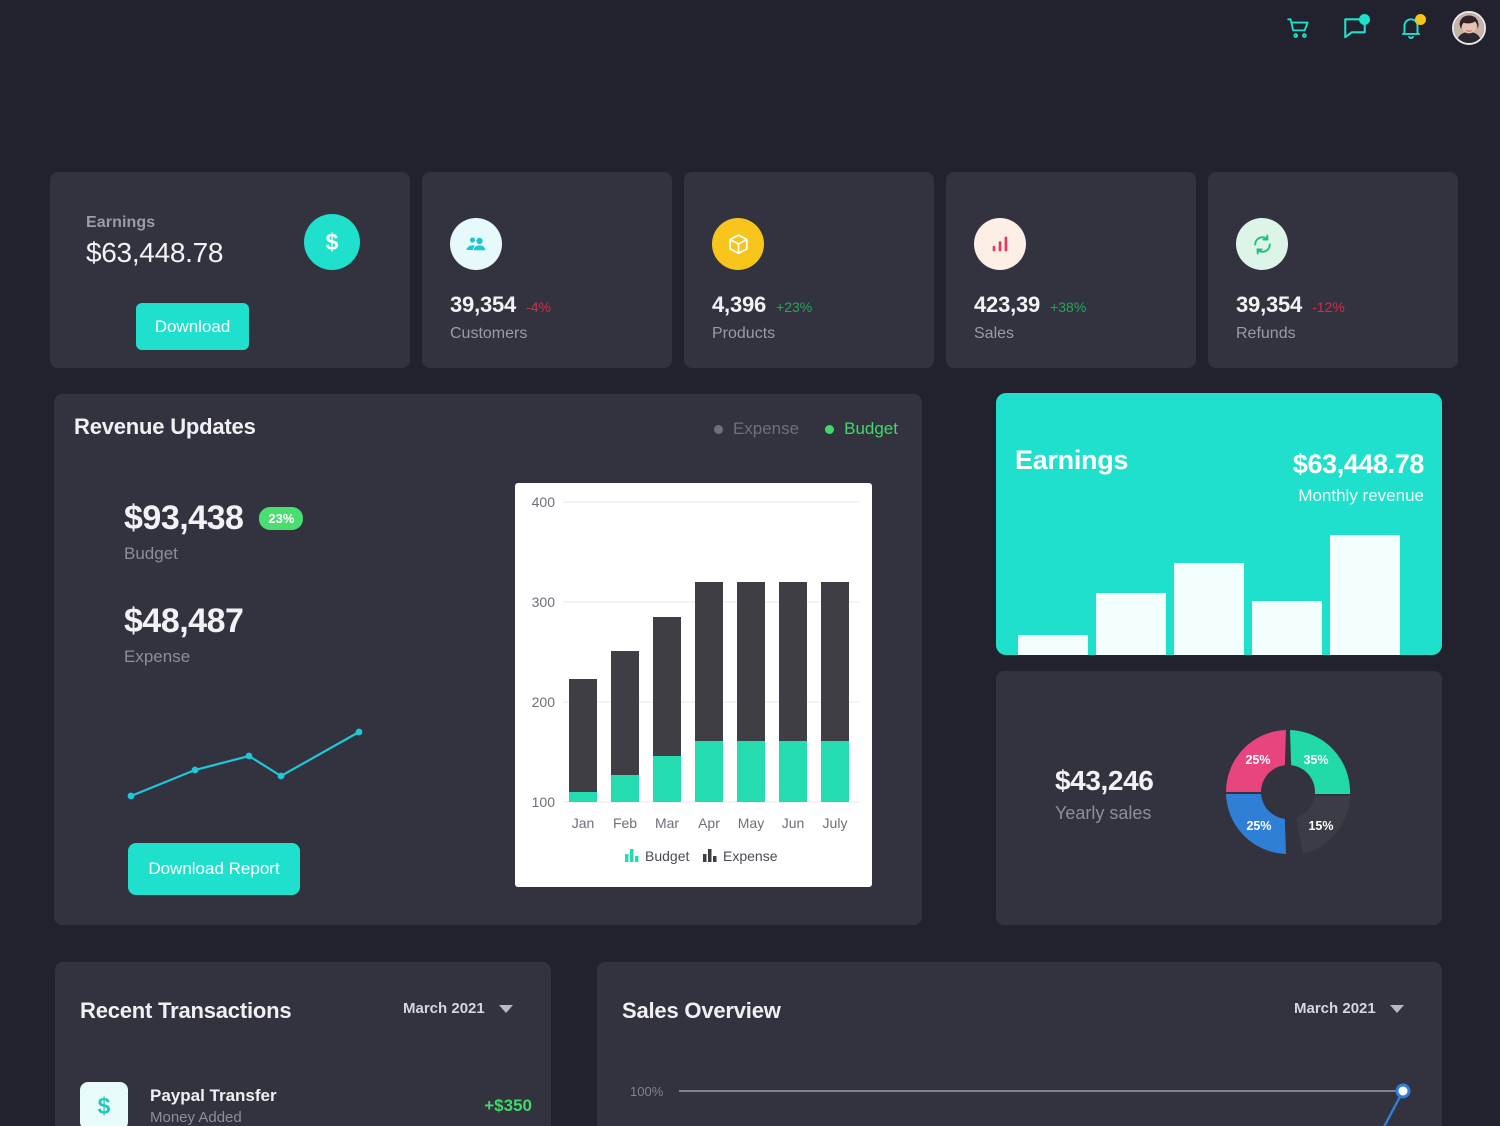 Image resolution: width=1500 pixels, height=1126 pixels. I want to click on stat-value: 4,396, so click(739, 304).